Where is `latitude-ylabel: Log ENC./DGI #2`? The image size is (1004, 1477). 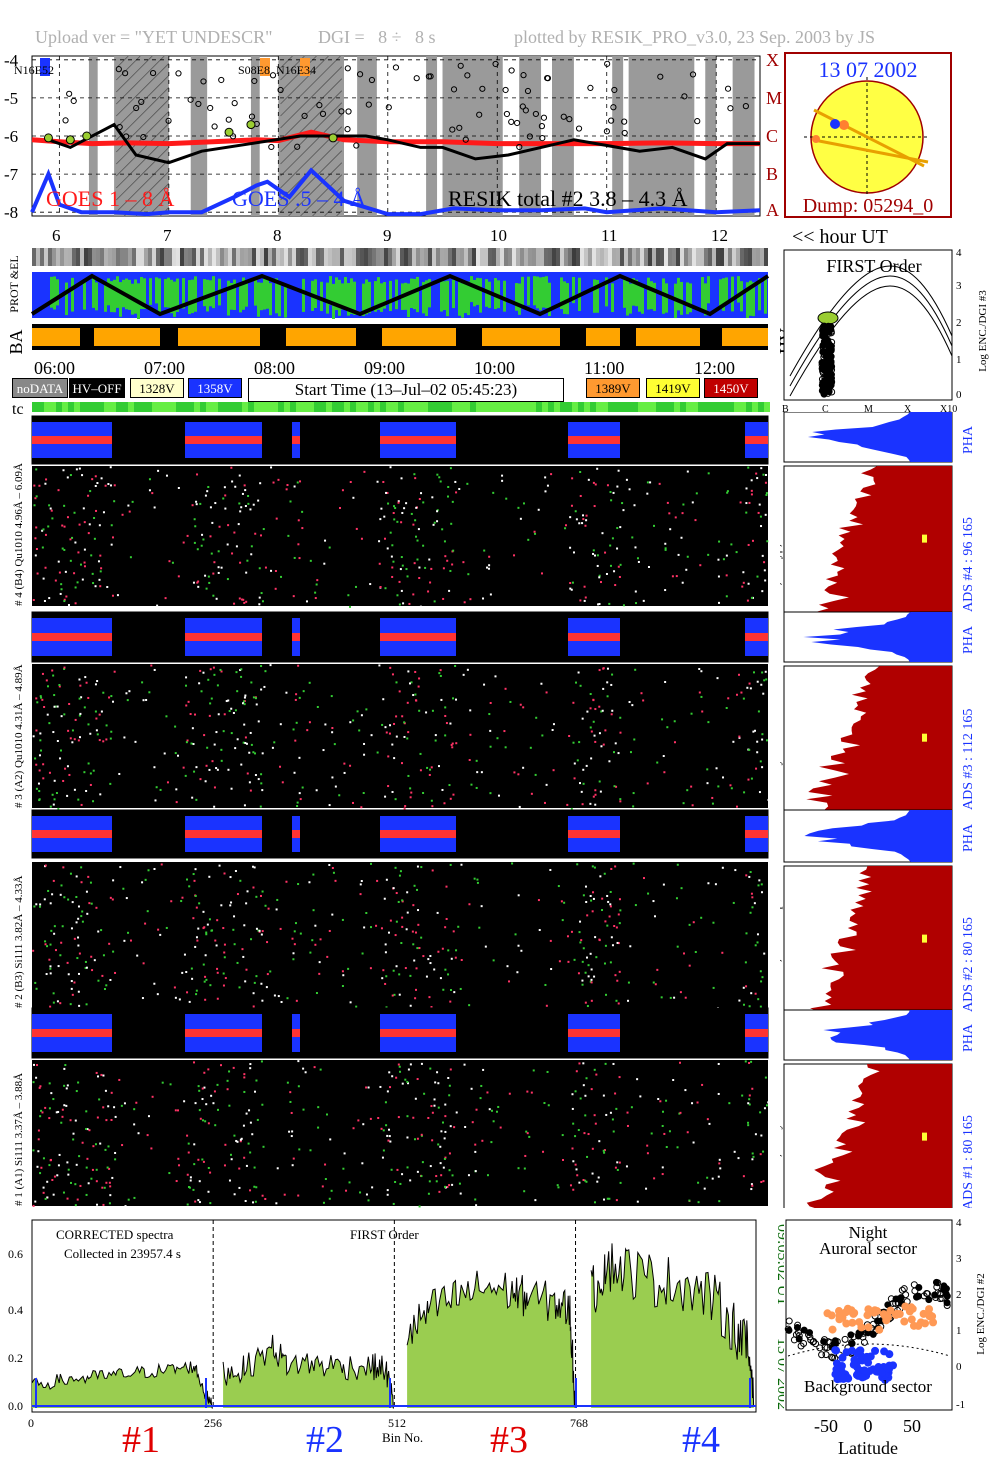 latitude-ylabel: Log ENC./DGI #2 is located at coordinates (981, 1314).